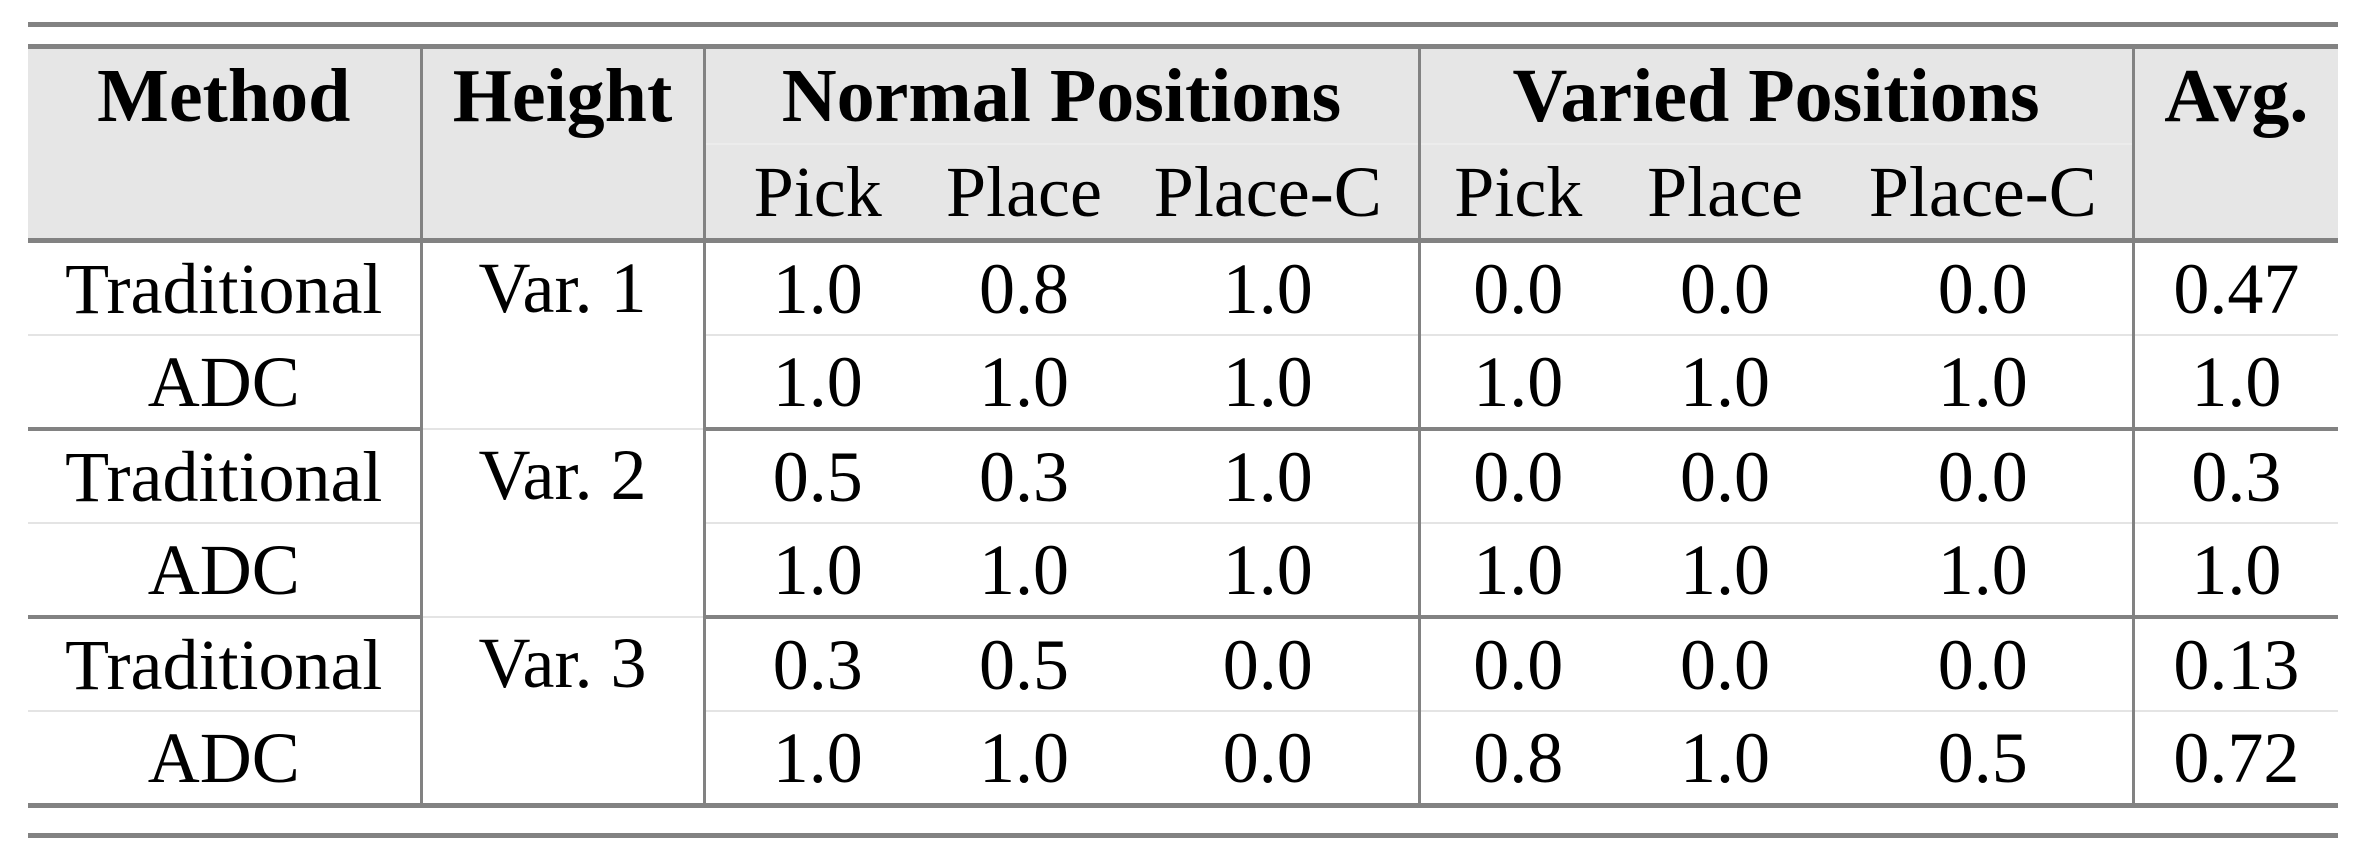 The width and height of the screenshot is (2366, 860). What do you see at coordinates (2236, 288) in the screenshot?
I see `avg-cell: 0.47` at bounding box center [2236, 288].